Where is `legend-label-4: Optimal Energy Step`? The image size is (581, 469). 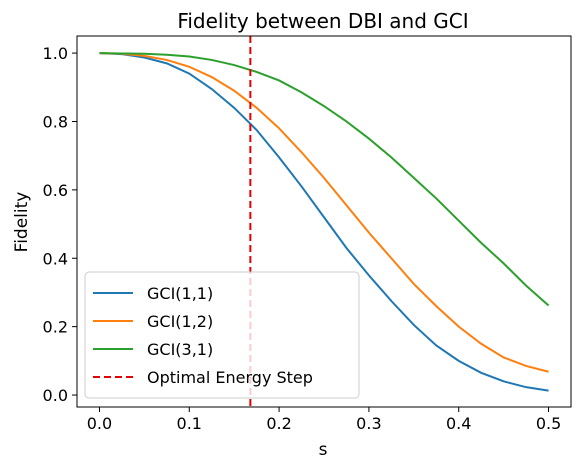 legend-label-4: Optimal Energy Step is located at coordinates (230, 377).